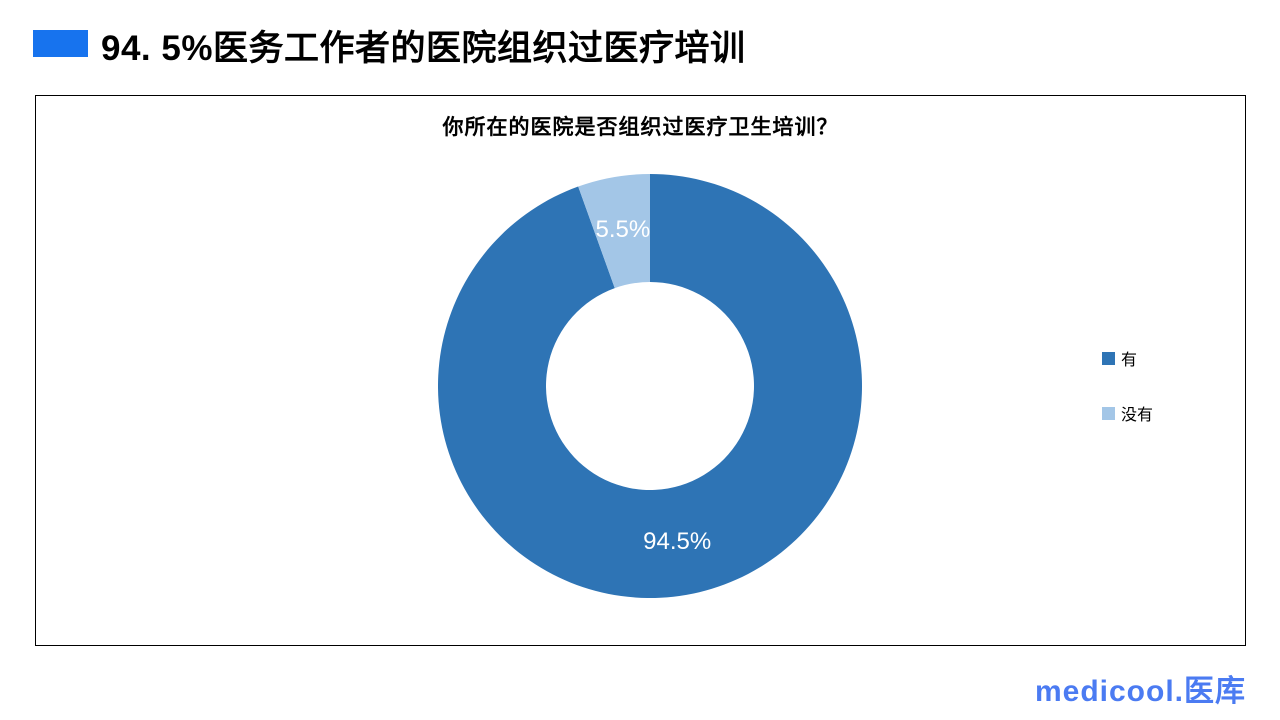 The height and width of the screenshot is (720, 1280). Describe the element at coordinates (1140, 691) in the screenshot. I see `medicool-logo: medicool.医库` at that location.